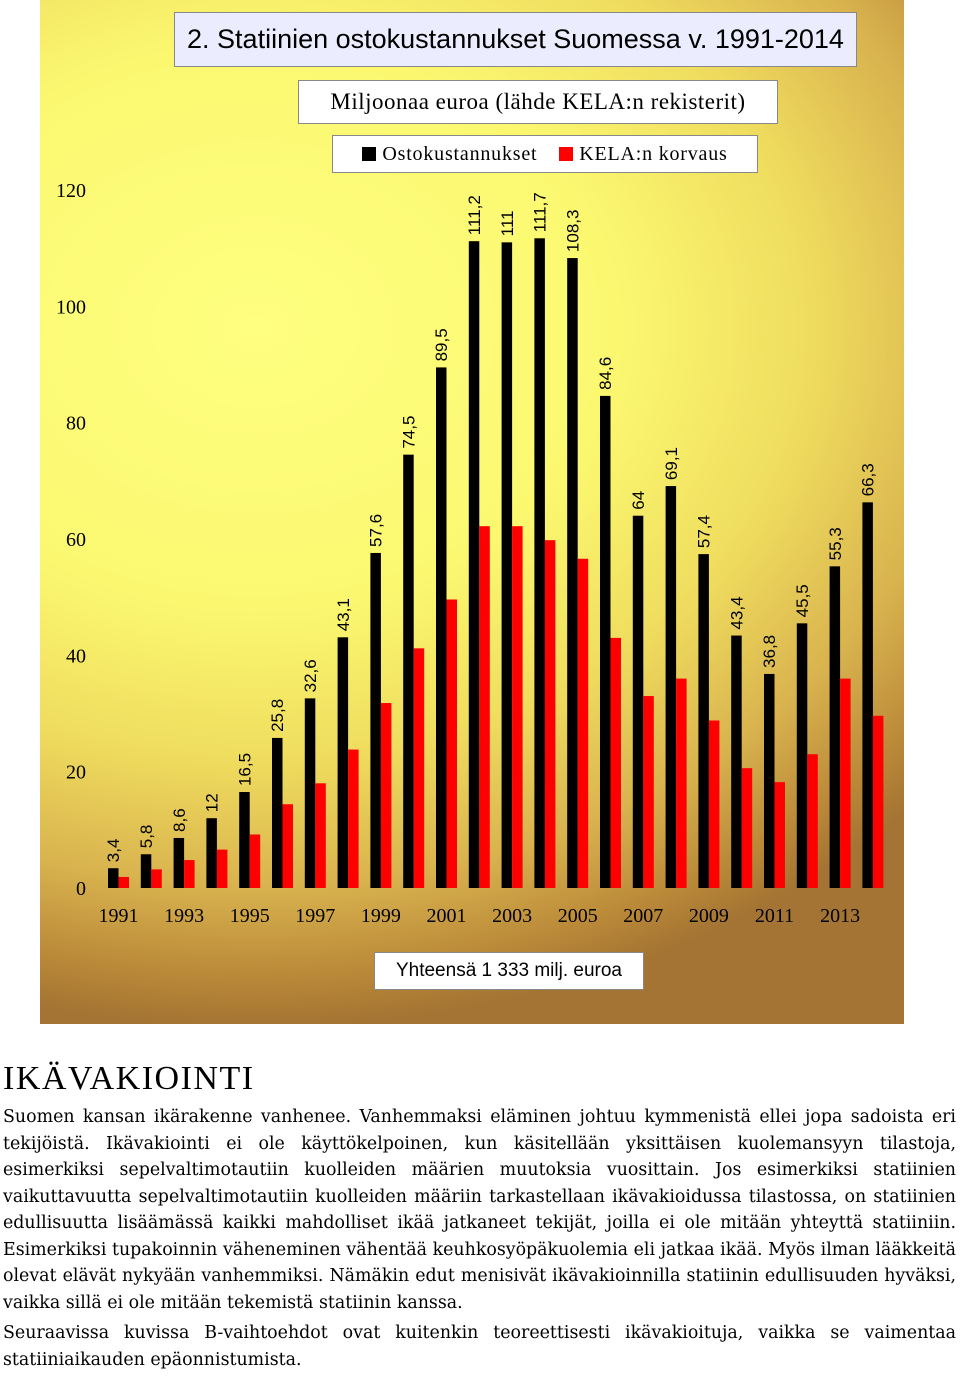  I want to click on data-label: 43,1, so click(343, 614).